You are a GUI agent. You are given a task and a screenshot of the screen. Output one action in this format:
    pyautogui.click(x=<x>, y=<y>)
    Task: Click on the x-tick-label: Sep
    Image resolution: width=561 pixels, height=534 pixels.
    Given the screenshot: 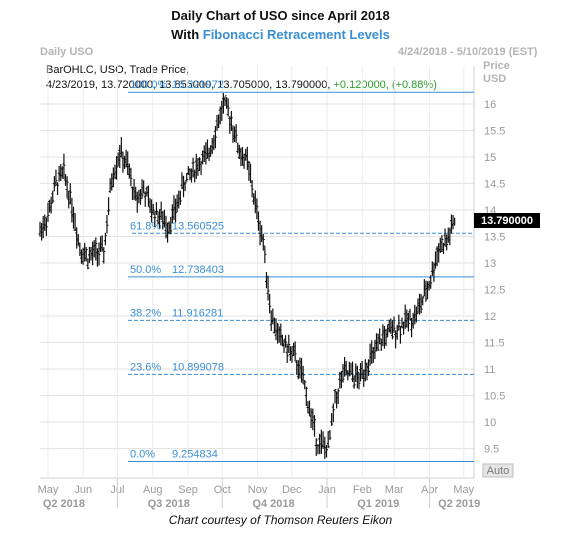 What is the action you would take?
    pyautogui.click(x=188, y=490)
    